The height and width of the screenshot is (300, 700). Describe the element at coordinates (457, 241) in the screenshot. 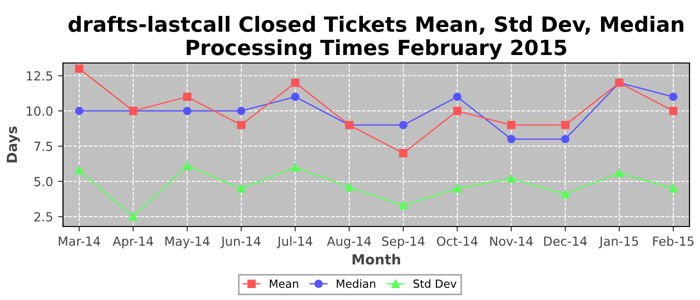

I see `x-tick-label: Oct-14` at that location.